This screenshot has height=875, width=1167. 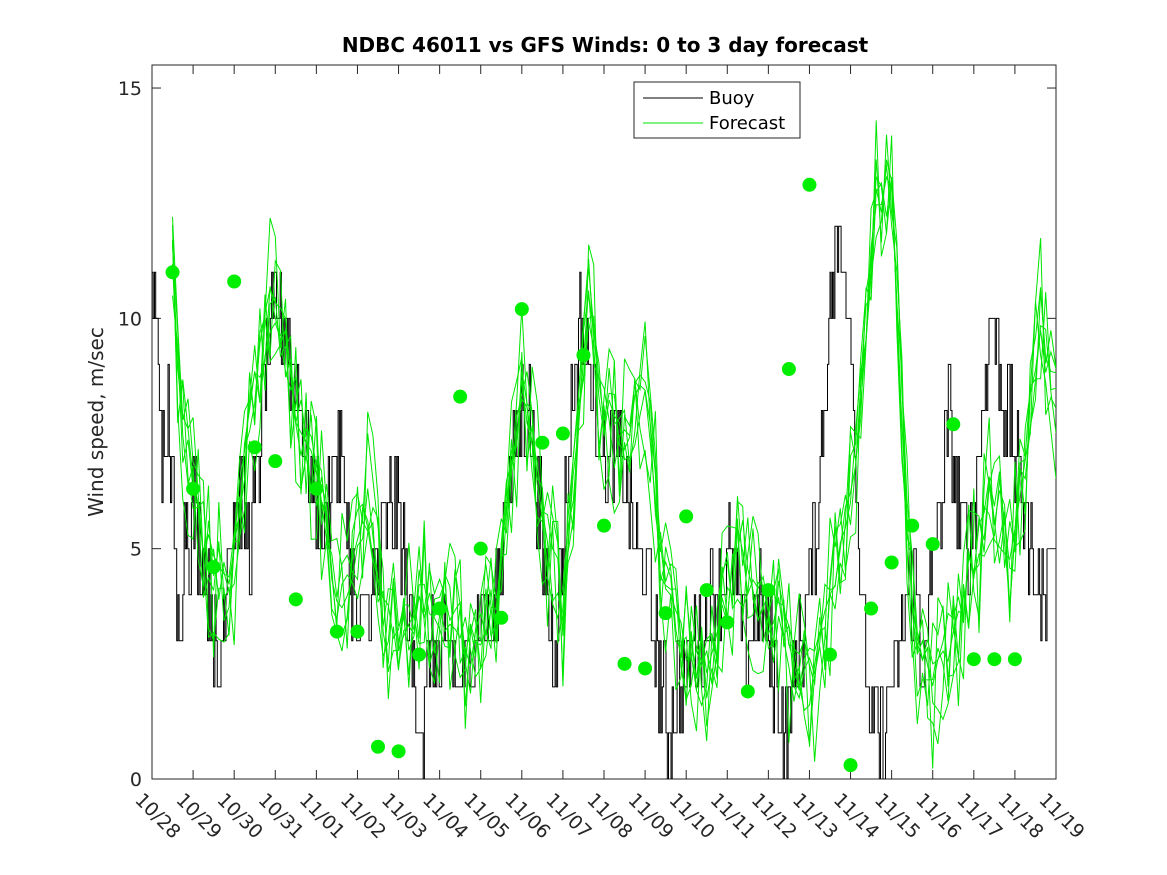 What do you see at coordinates (651, 816) in the screenshot?
I see `x-tick-label: 11/09` at bounding box center [651, 816].